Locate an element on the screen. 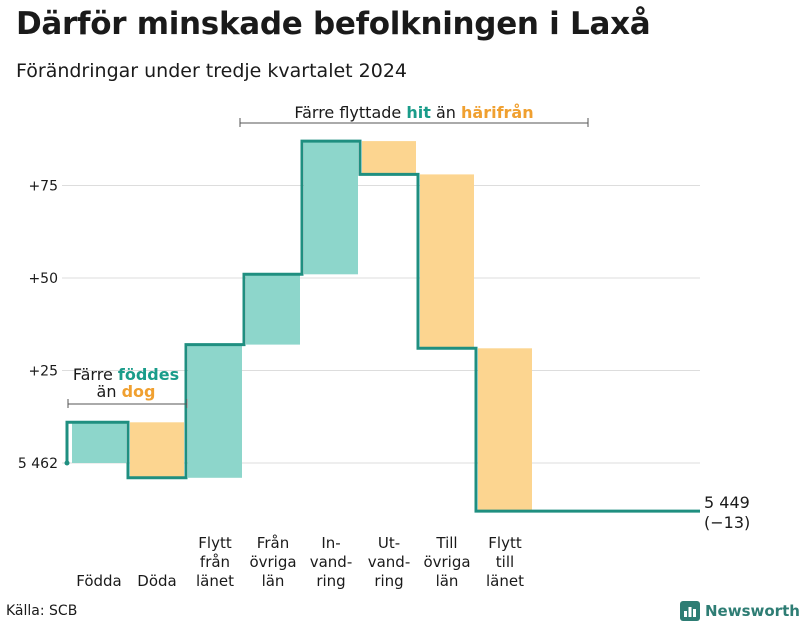 The width and height of the screenshot is (800, 625). end-value-label: 5 449(−13) is located at coordinates (727, 512).